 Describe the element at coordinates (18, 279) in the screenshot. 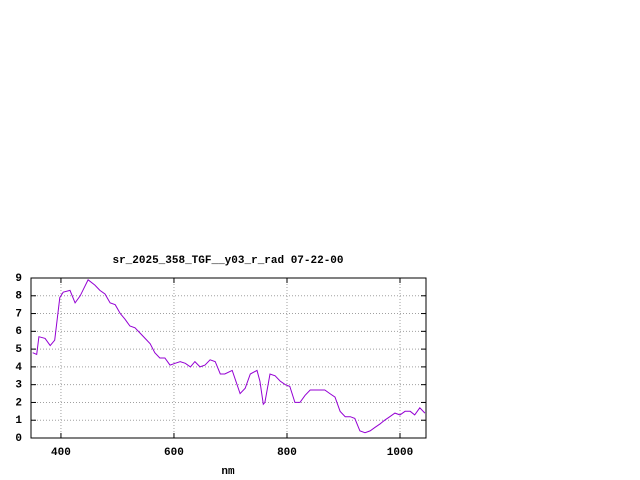

I see `y-tick-label: 9` at that location.